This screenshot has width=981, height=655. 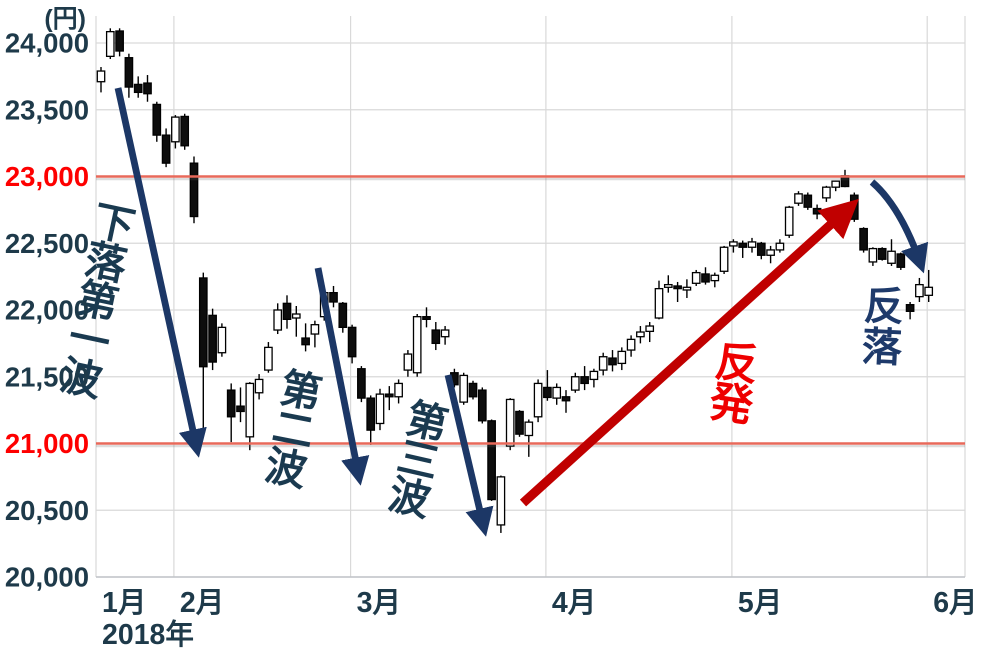 I want to click on y-tick-label: 22,000, so click(x=47, y=310).